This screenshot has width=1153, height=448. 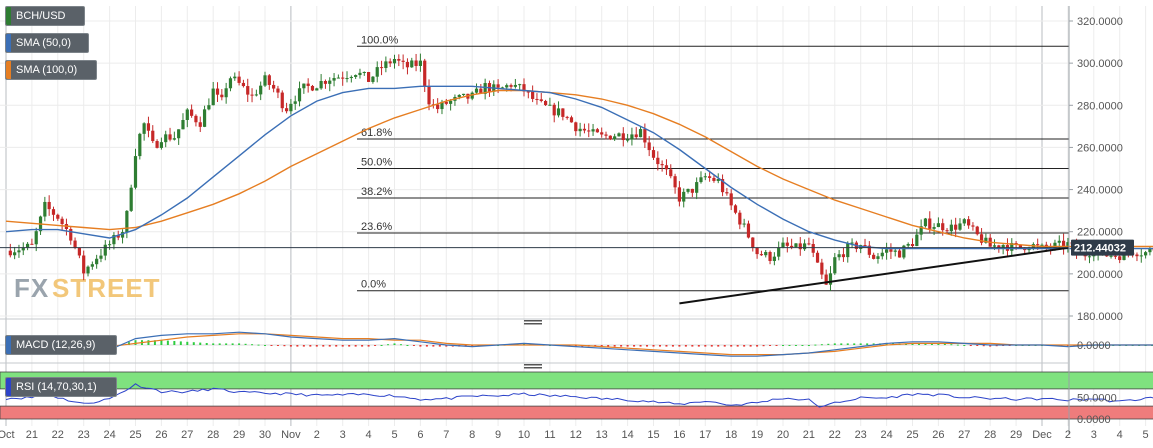 What do you see at coordinates (1100, 64) in the screenshot?
I see `y-tick-label: 300.0000` at bounding box center [1100, 64].